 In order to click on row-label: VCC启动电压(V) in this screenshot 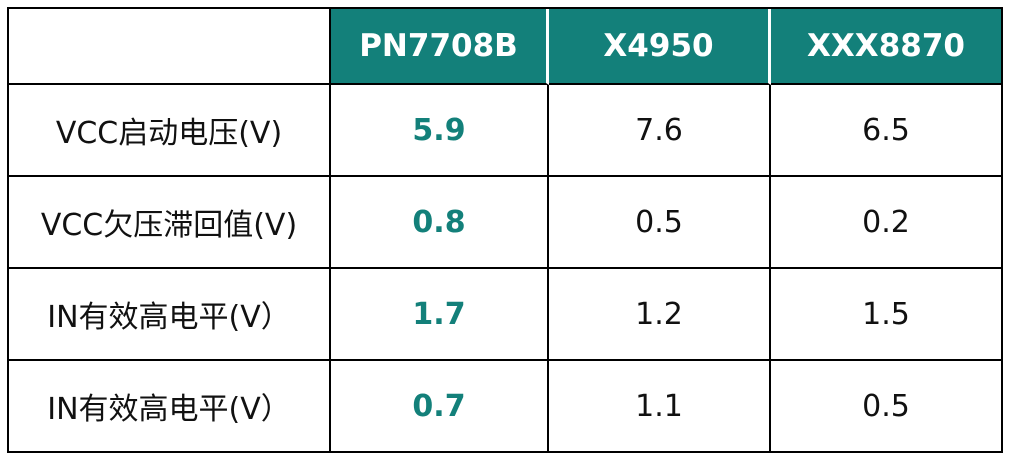, I will do `click(170, 131)`.